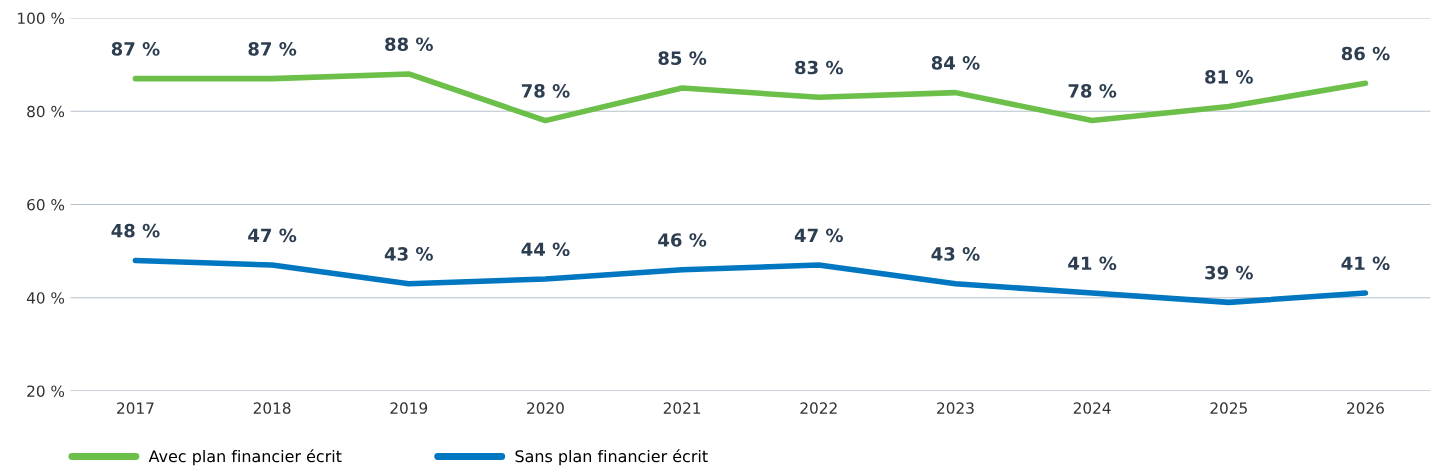  What do you see at coordinates (682, 58) in the screenshot?
I see `data-label: 85 %` at bounding box center [682, 58].